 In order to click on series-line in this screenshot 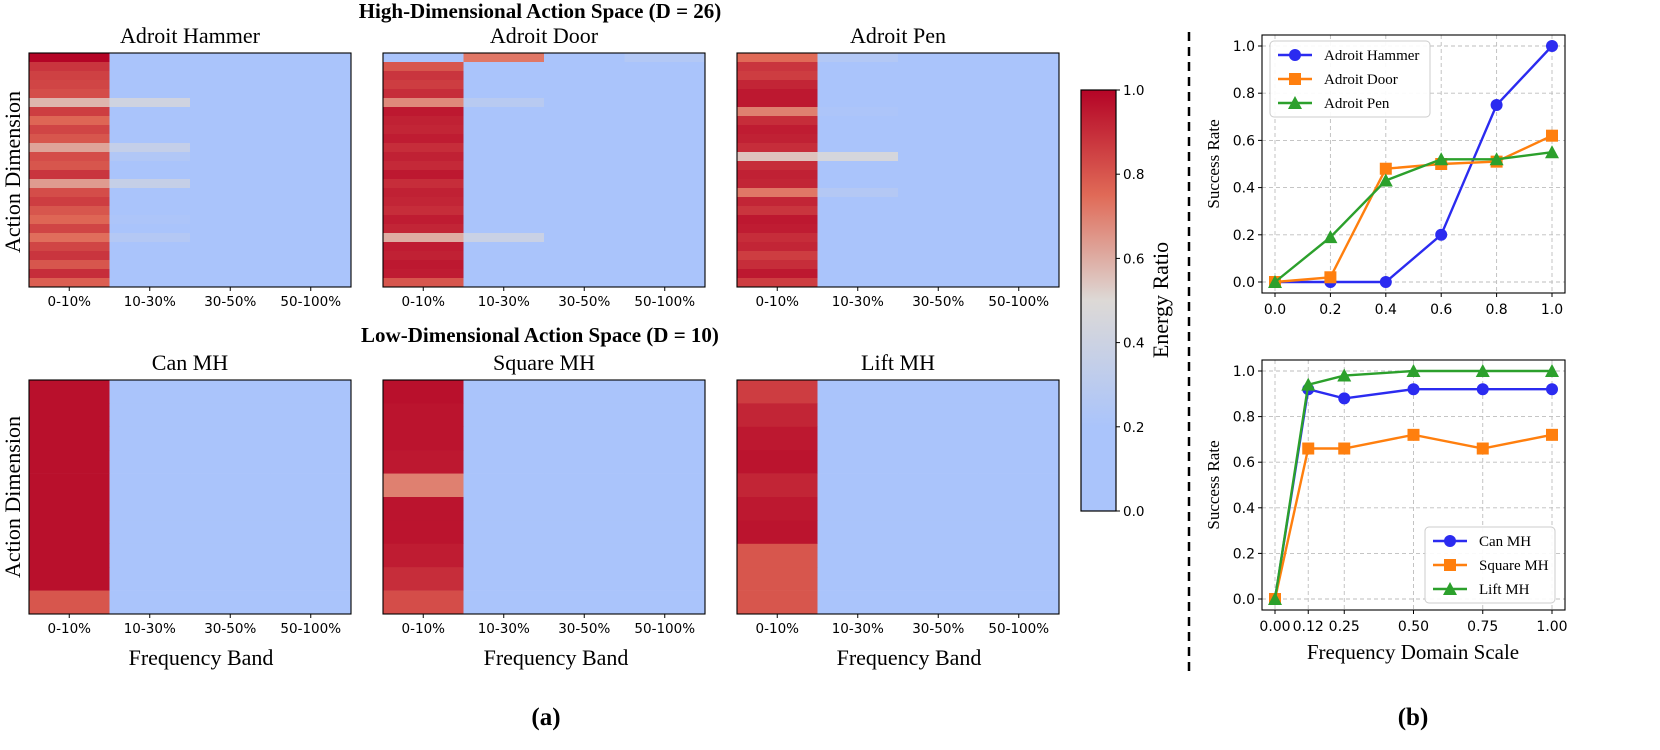, I will do `click(1412, 484)`.